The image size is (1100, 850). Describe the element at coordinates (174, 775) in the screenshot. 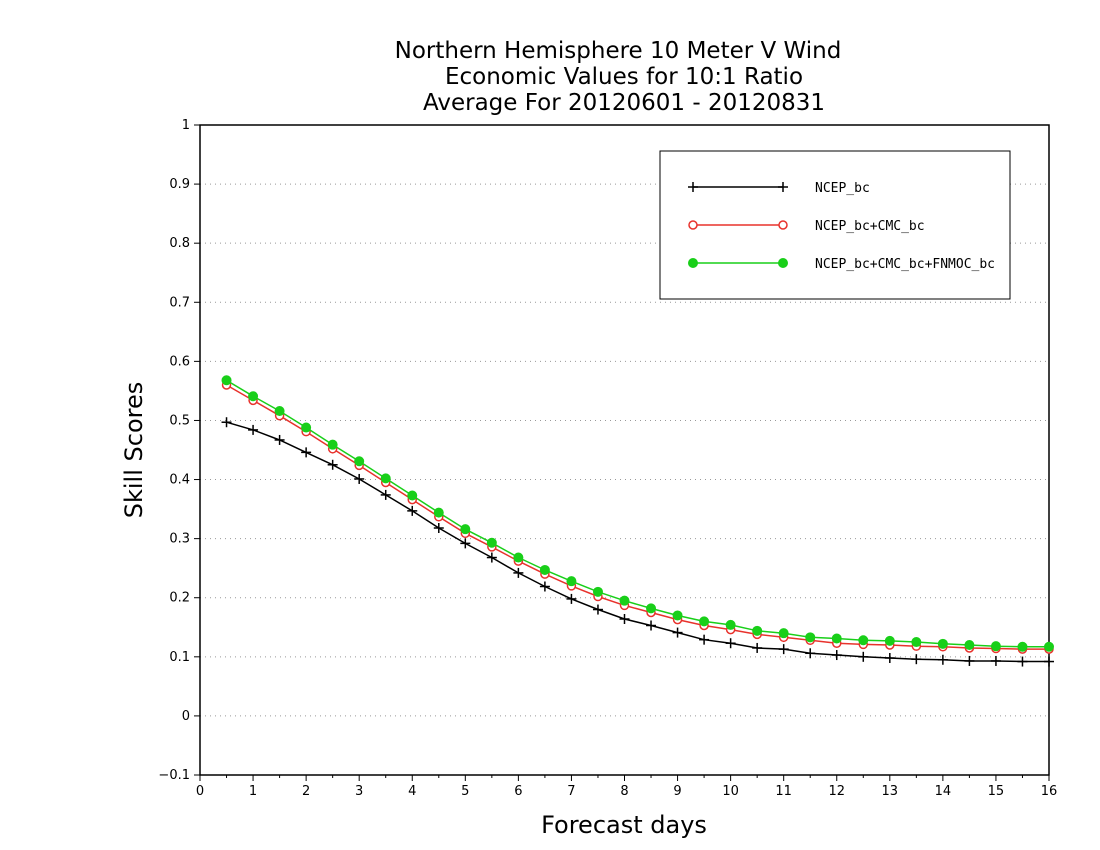

I see `y-tick-label: −0.1` at that location.